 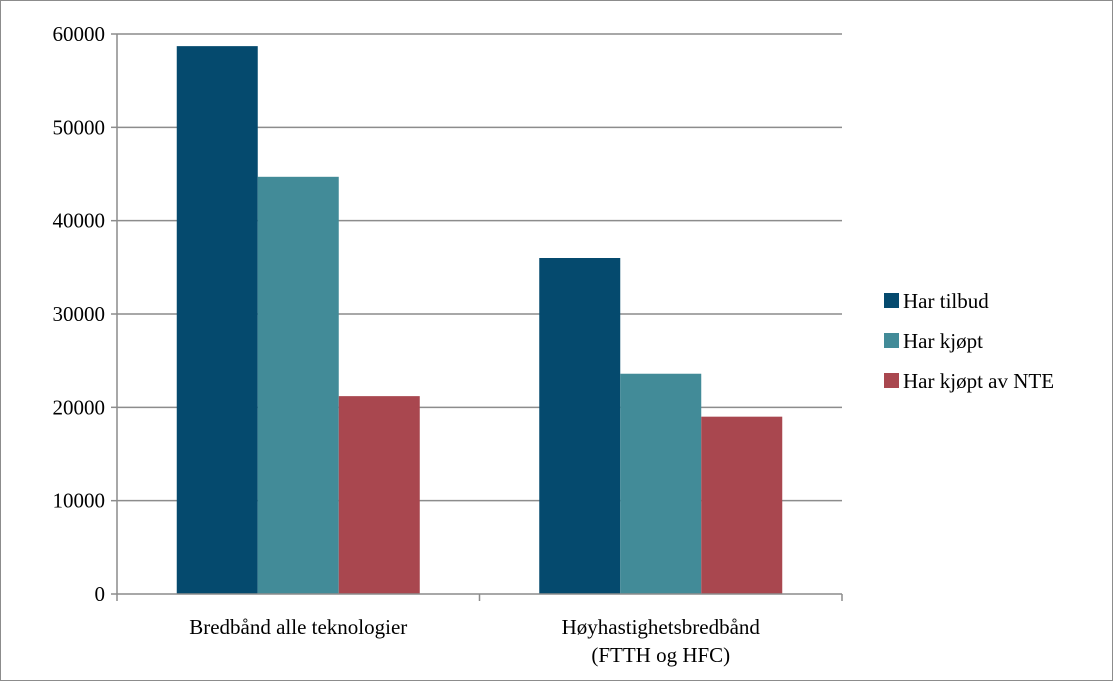 I want to click on y-tick-label: 0, so click(x=100, y=594).